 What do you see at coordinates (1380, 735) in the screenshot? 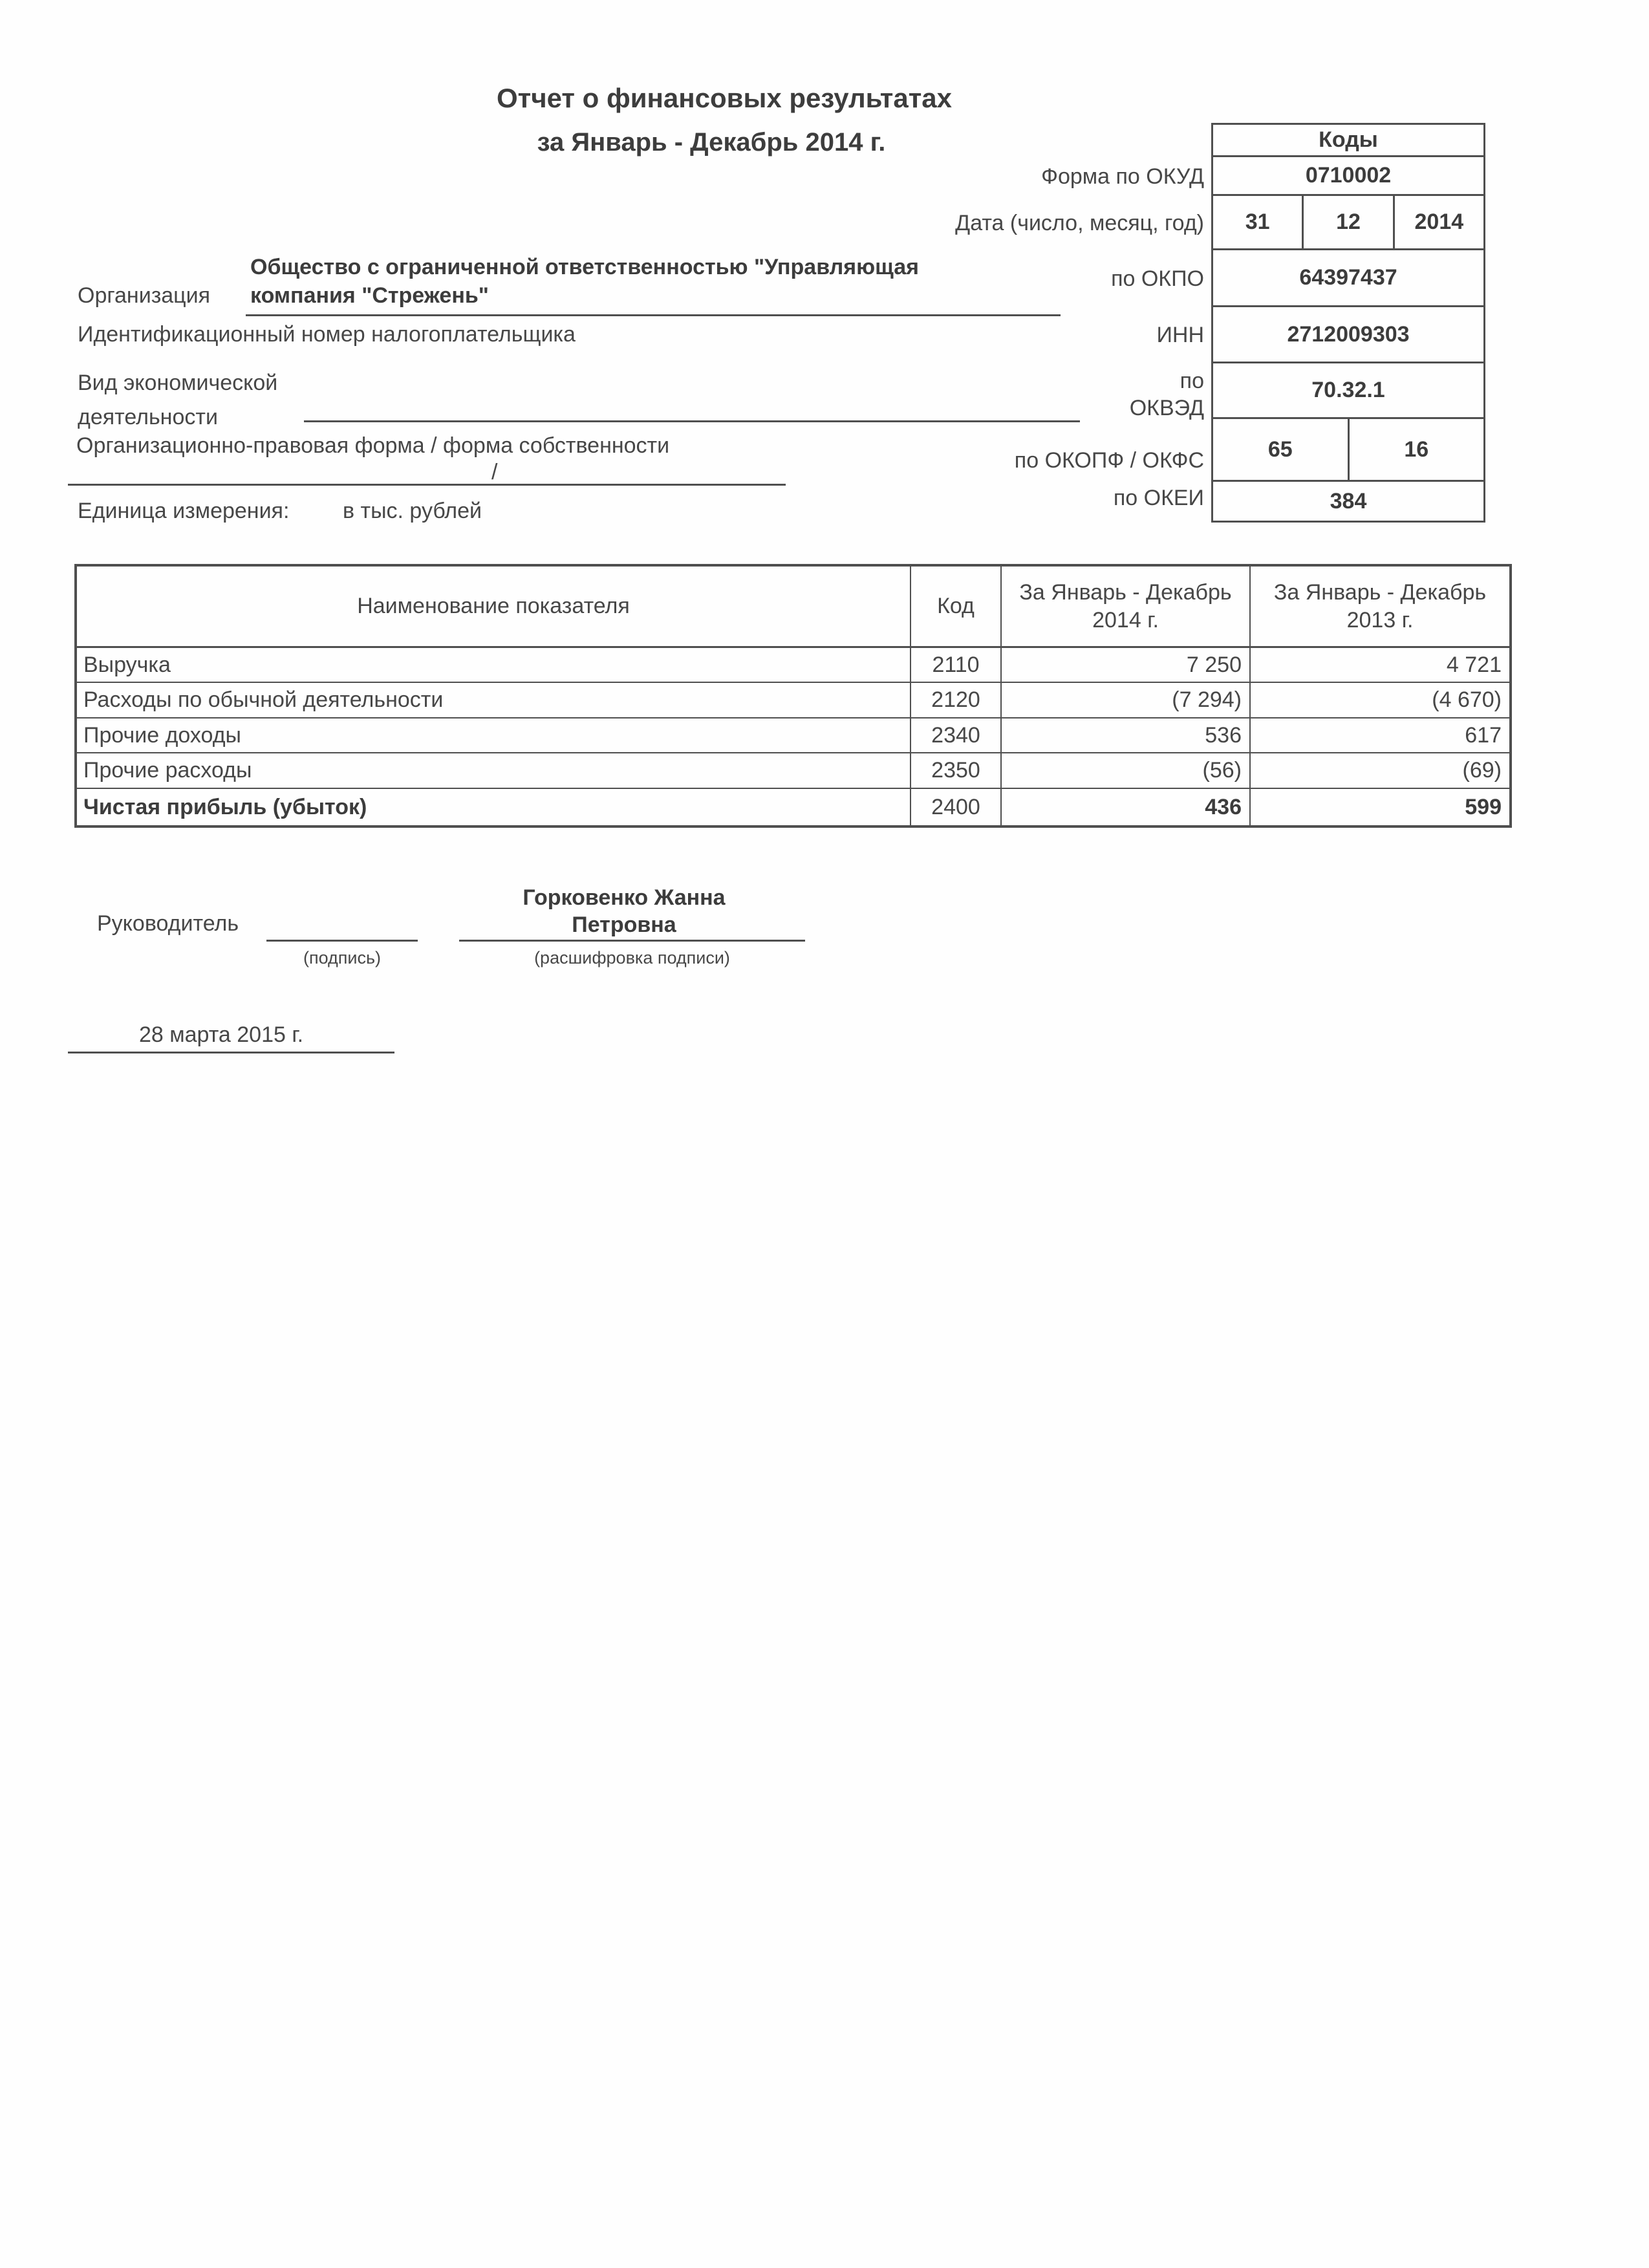
I see `row-value-2013: 617` at bounding box center [1380, 735].